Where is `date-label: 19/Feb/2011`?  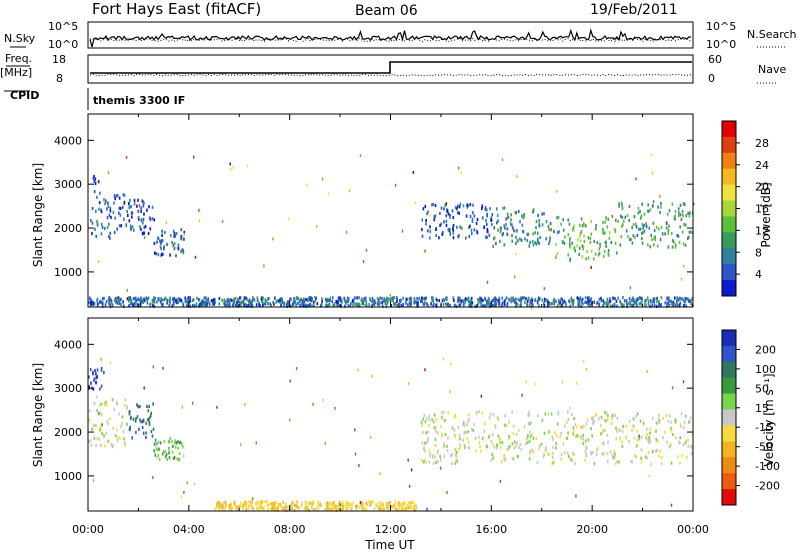
date-label: 19/Feb/2011 is located at coordinates (634, 10).